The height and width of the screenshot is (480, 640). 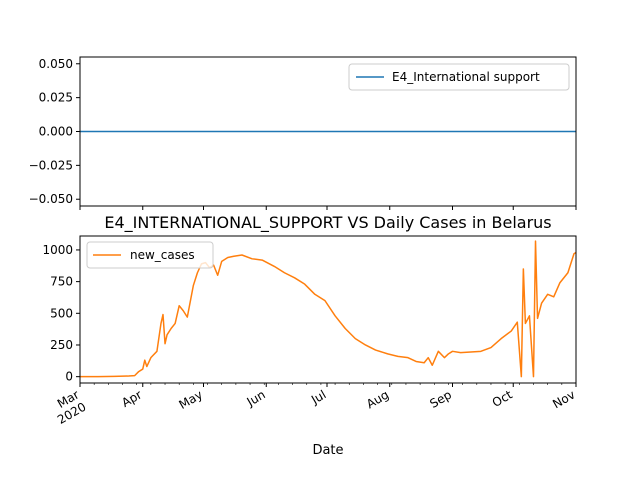 What do you see at coordinates (56, 132) in the screenshot?
I see `top-y-tick-label: 0.000` at bounding box center [56, 132].